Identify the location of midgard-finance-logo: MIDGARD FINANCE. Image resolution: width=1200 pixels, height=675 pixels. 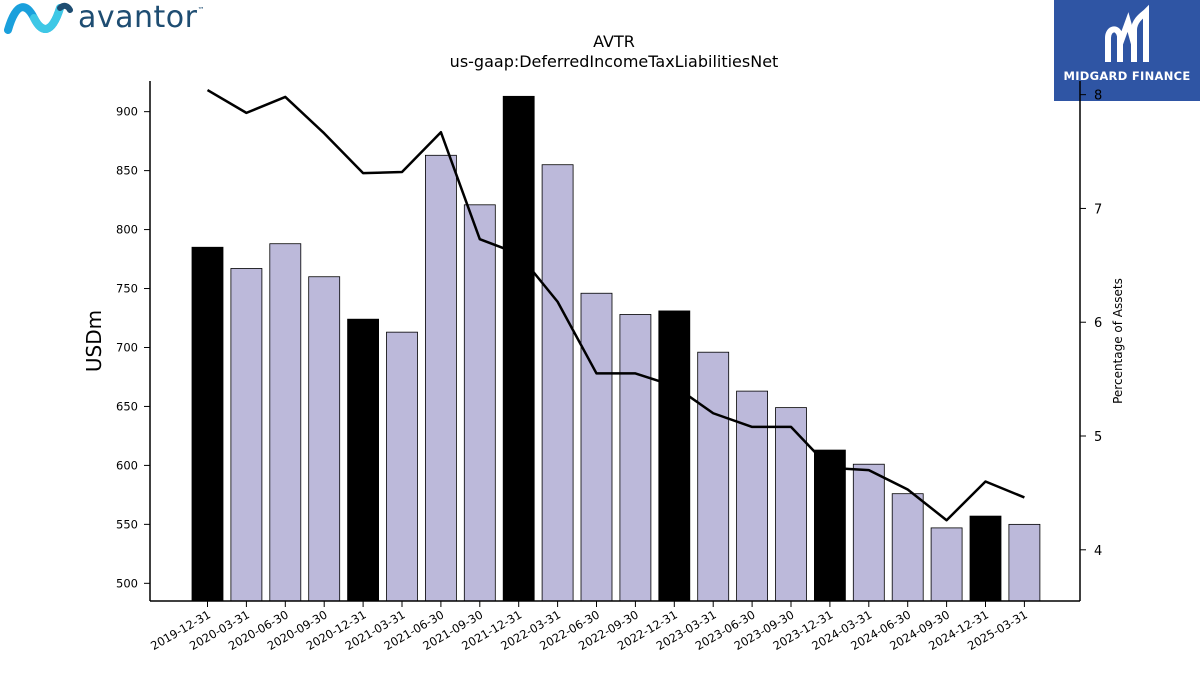
(1127, 50).